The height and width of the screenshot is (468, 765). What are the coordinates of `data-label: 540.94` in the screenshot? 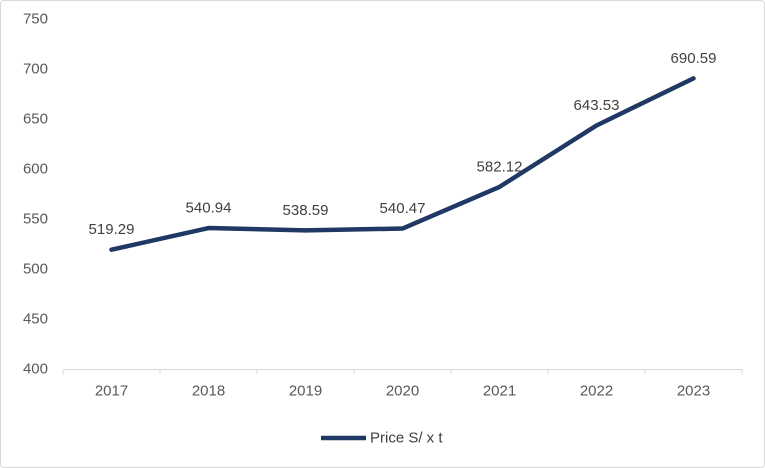 It's located at (209, 208).